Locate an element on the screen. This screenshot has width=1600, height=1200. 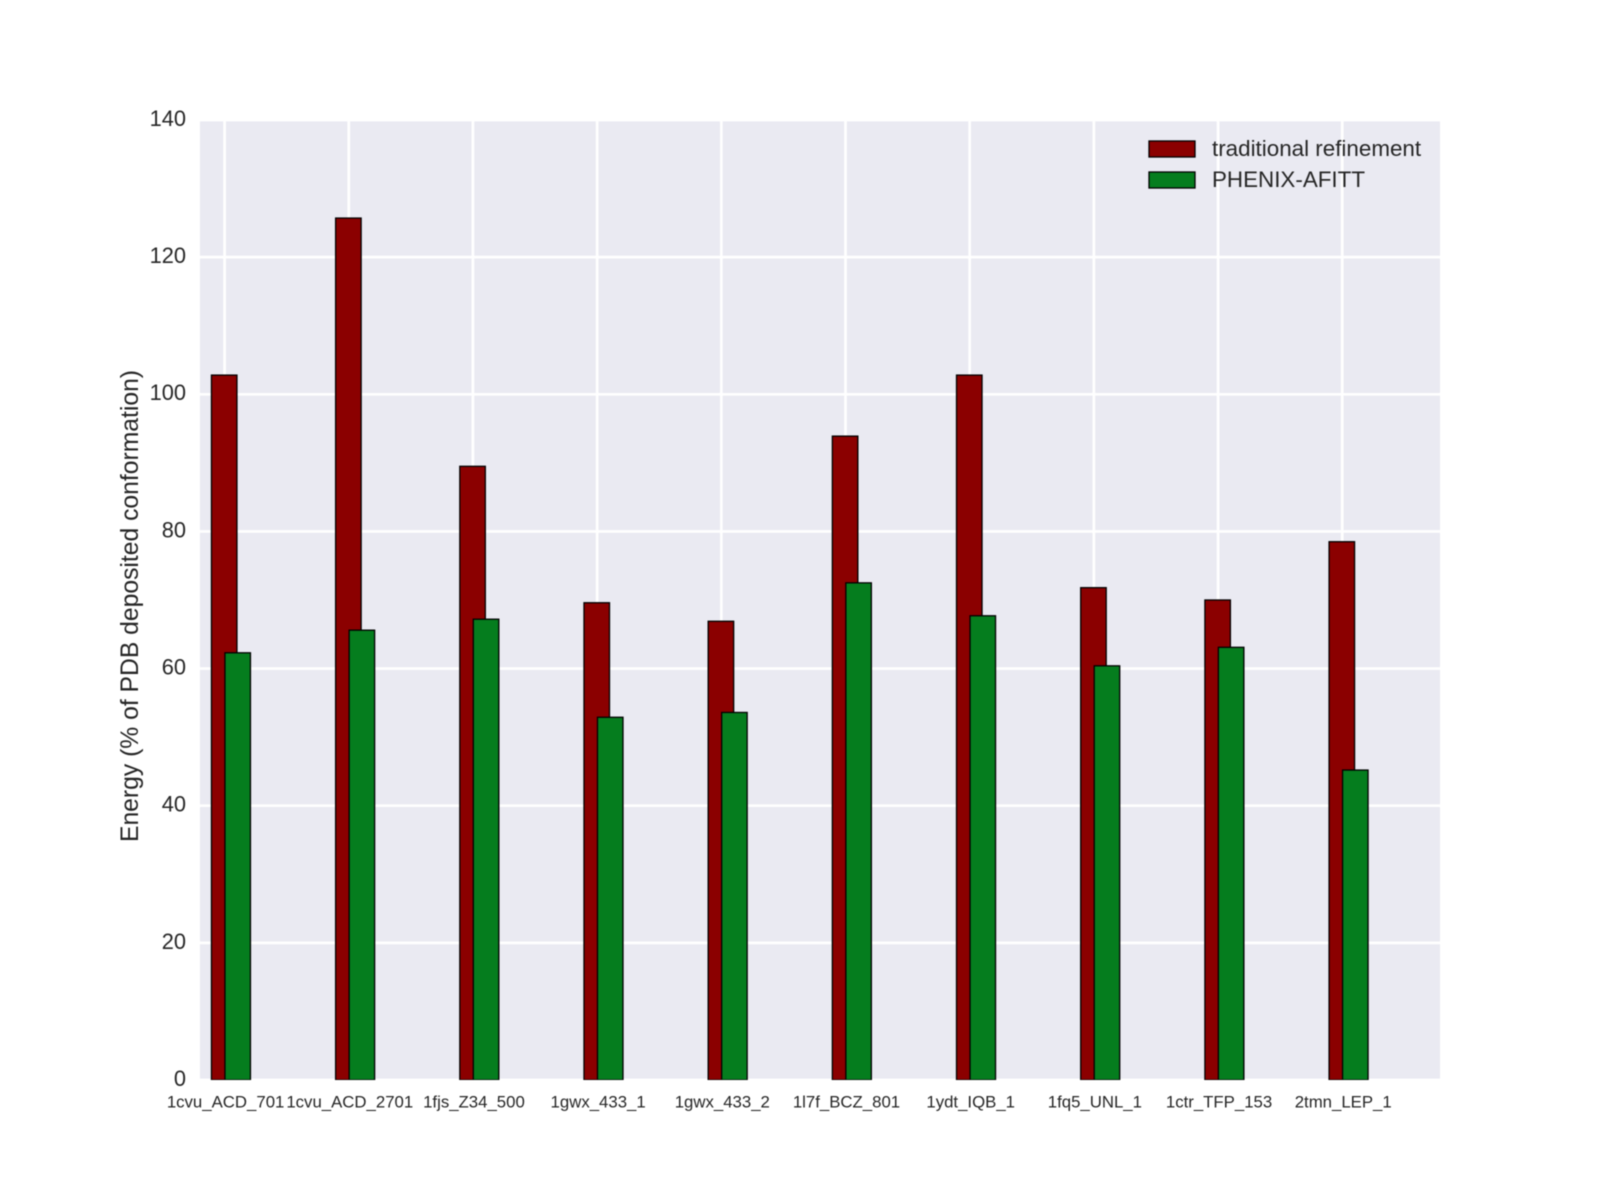
svg-text: 0 is located at coordinates (180, 1078).